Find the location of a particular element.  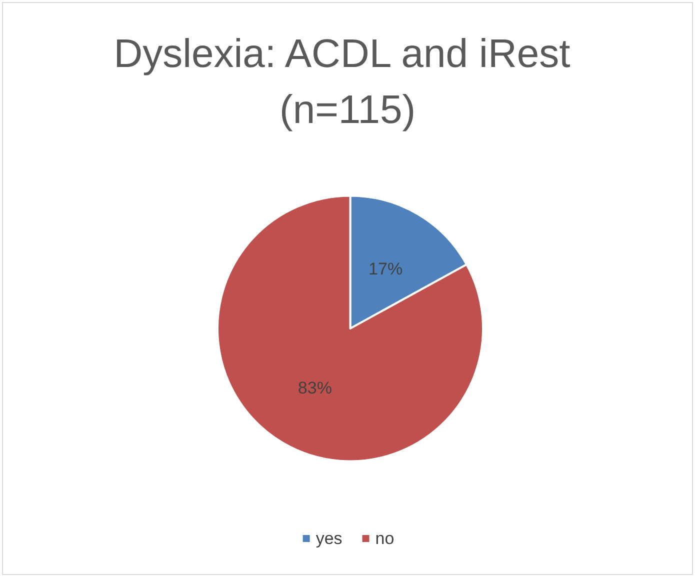

chart-title: Dyslexia: ACDL and iRest (n=115) is located at coordinates (348, 82).